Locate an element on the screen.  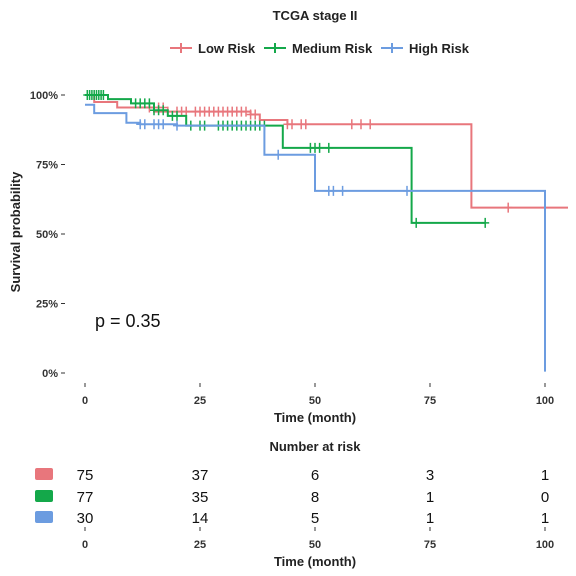
y-tick-label: 0% is located at coordinates (50, 374).